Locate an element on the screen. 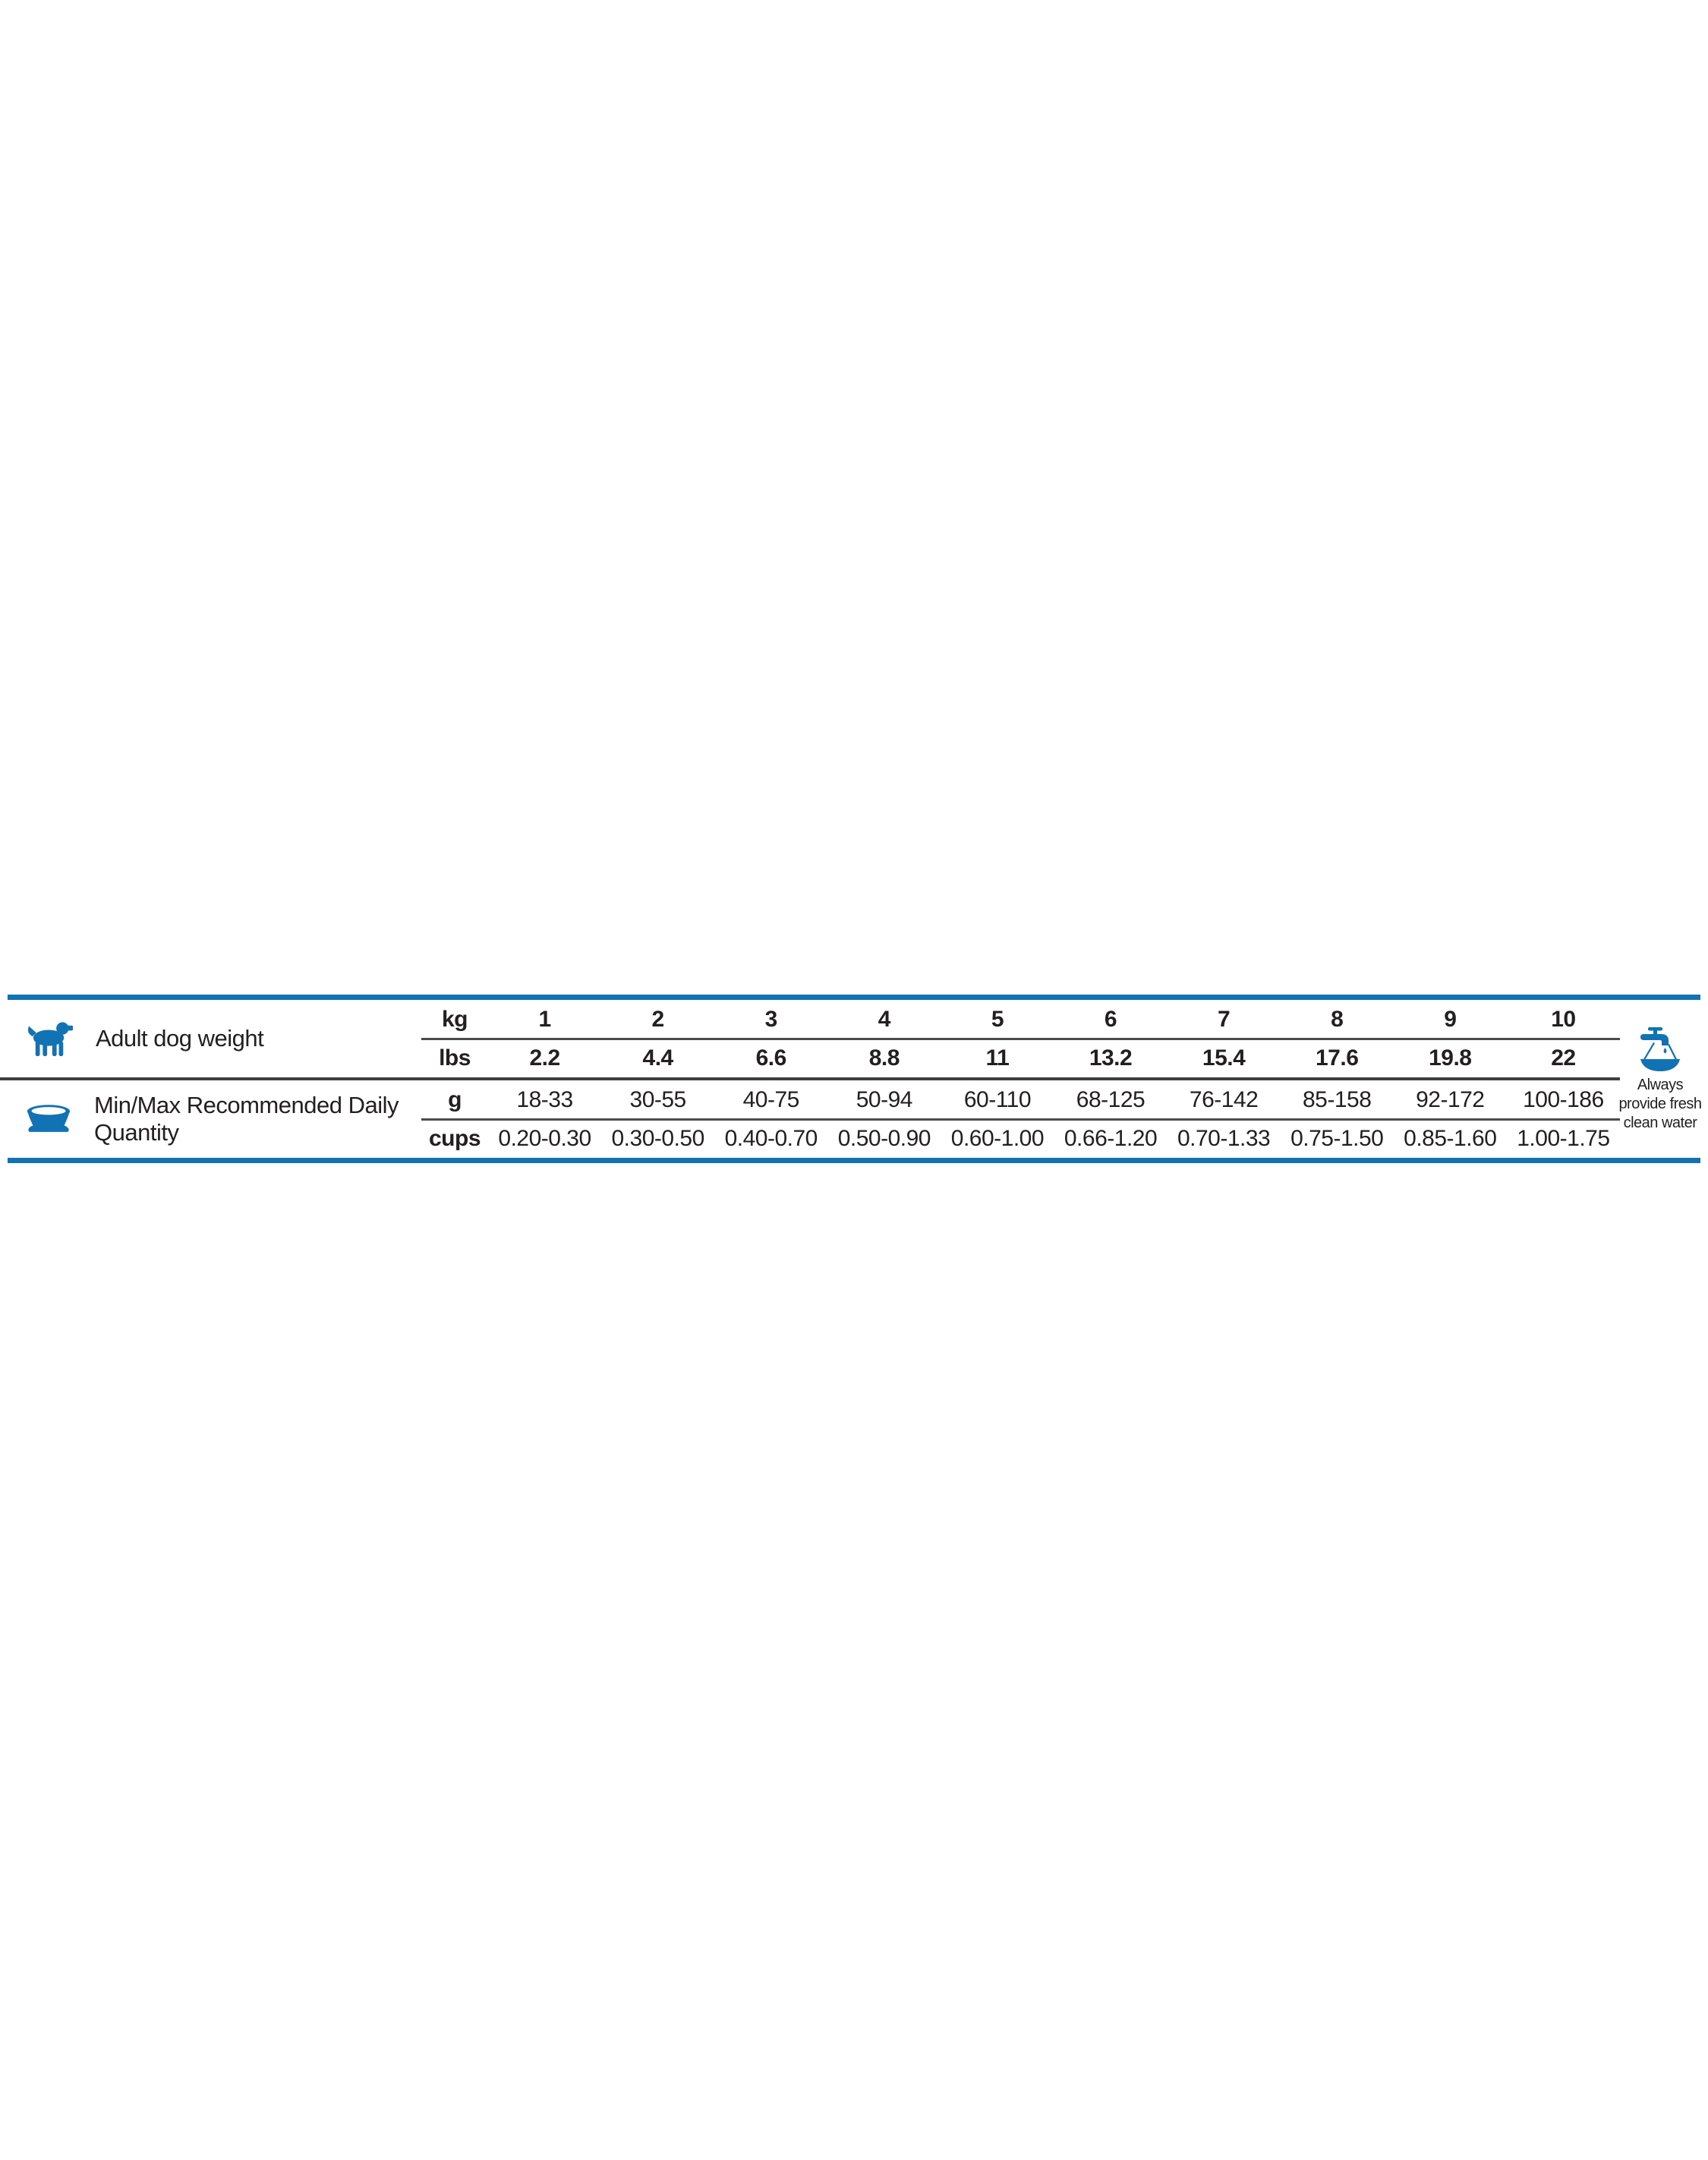  lbs-value: 4.4 is located at coordinates (658, 1058).